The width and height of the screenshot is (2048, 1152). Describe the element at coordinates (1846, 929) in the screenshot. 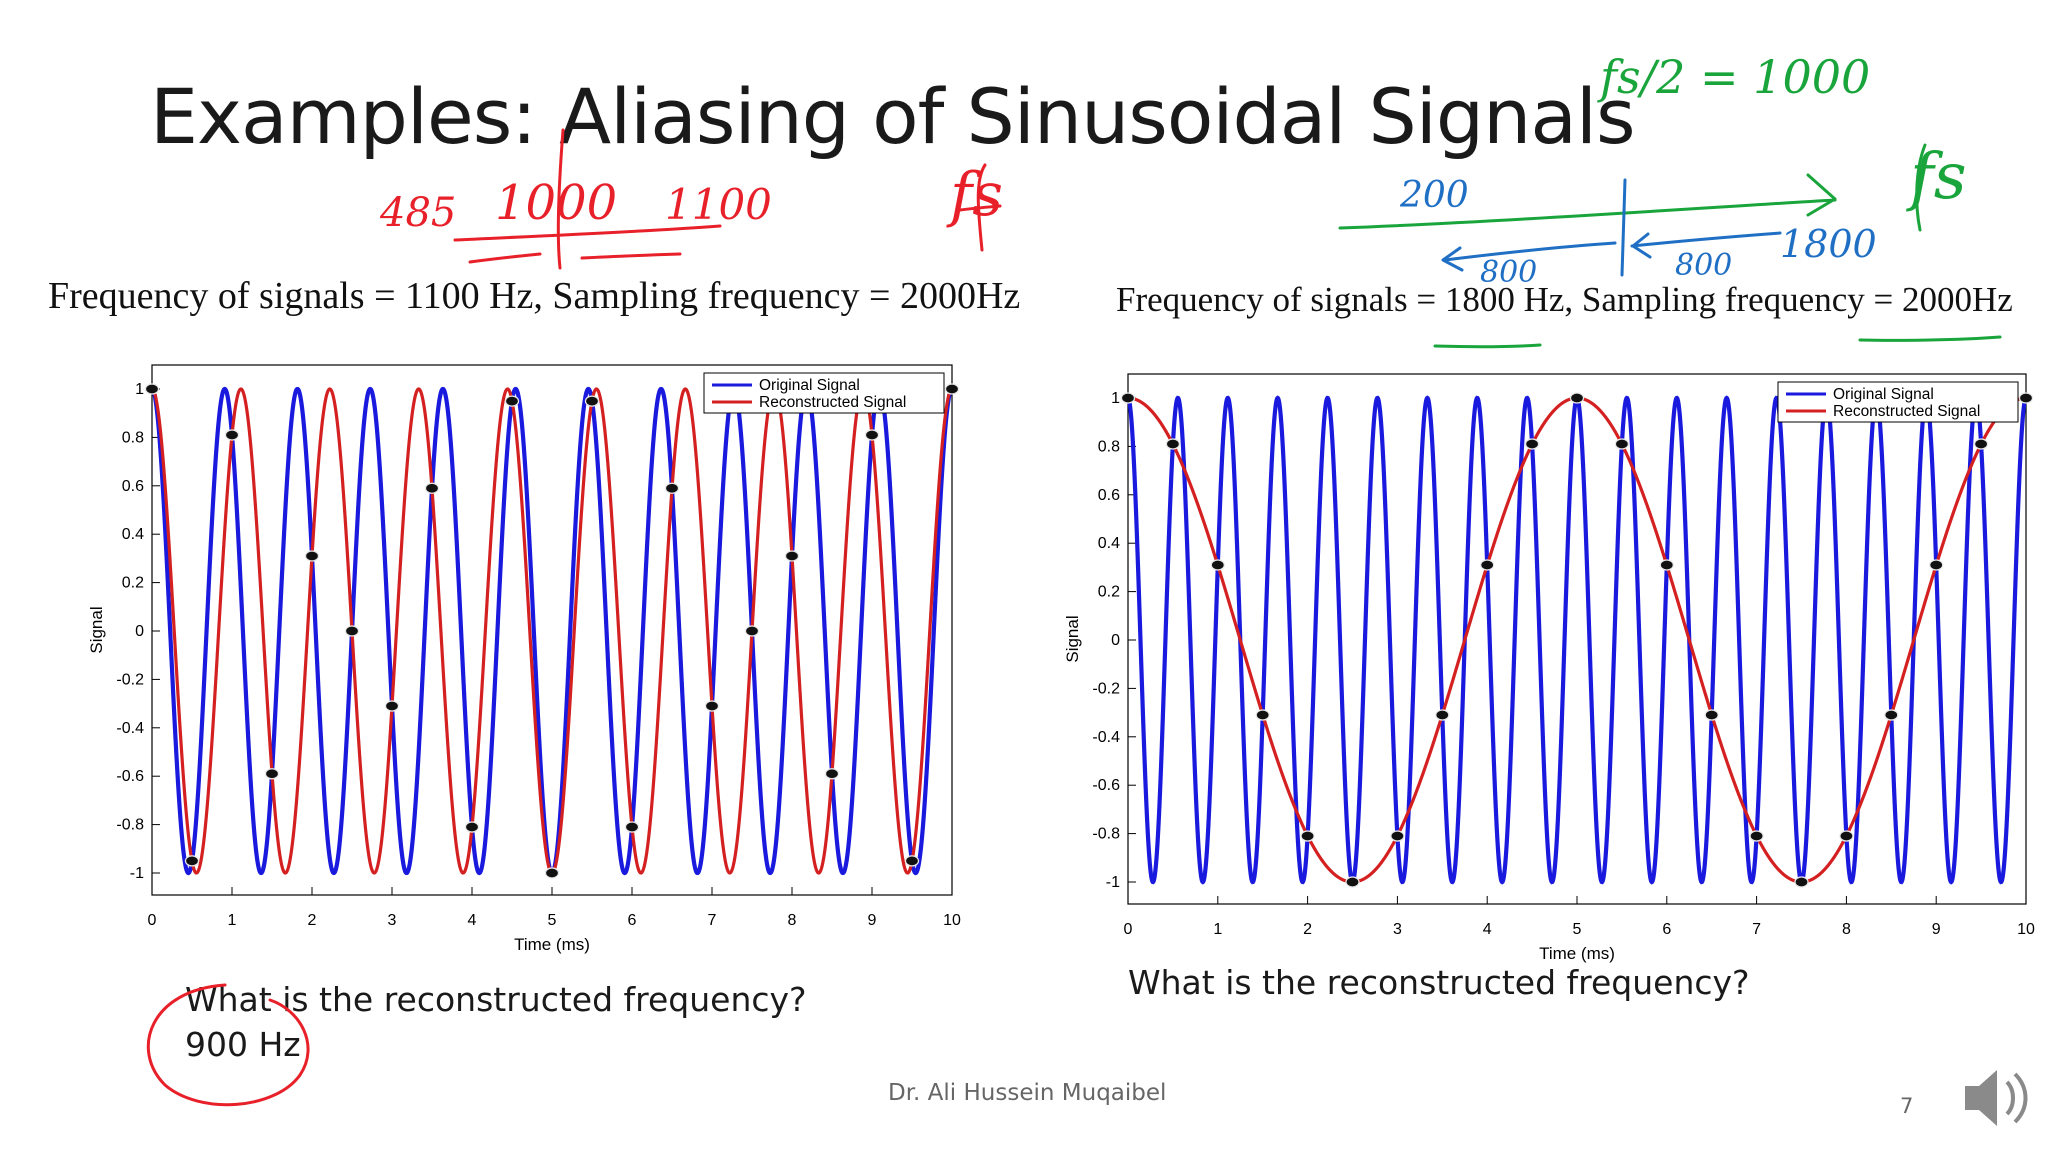

I see `right-chart-xtick-label: 8` at that location.